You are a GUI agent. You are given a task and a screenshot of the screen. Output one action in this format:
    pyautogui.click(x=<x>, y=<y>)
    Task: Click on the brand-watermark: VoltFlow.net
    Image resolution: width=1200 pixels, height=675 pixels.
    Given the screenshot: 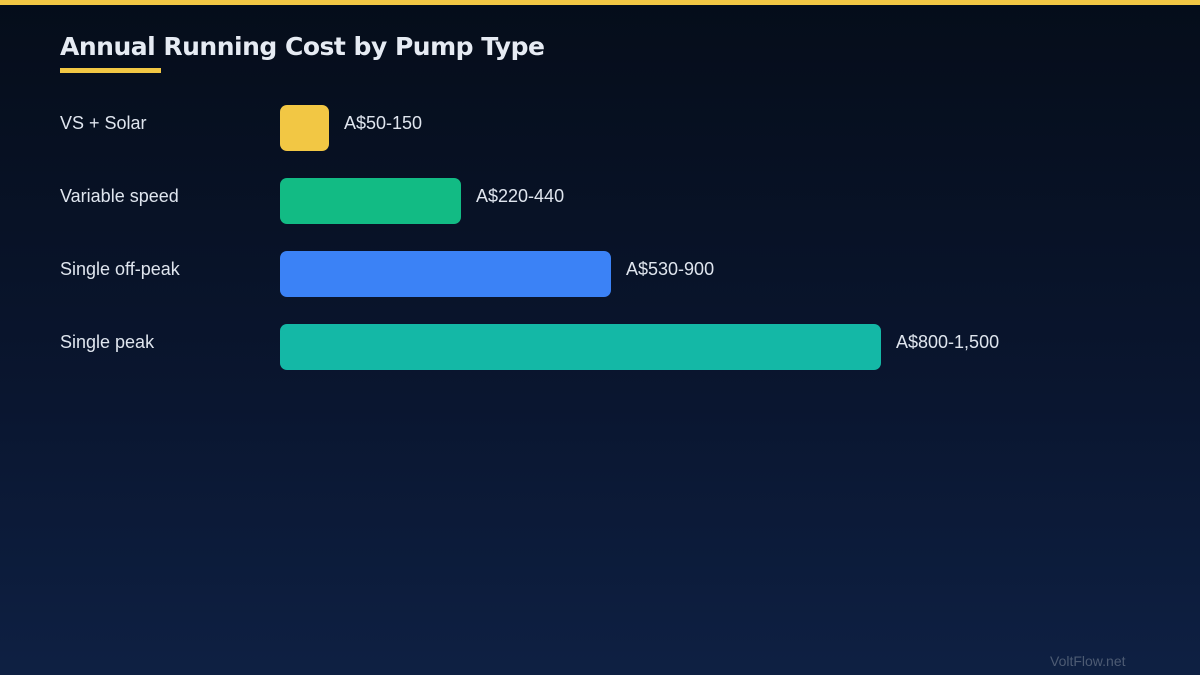 What is the action you would take?
    pyautogui.click(x=1088, y=661)
    